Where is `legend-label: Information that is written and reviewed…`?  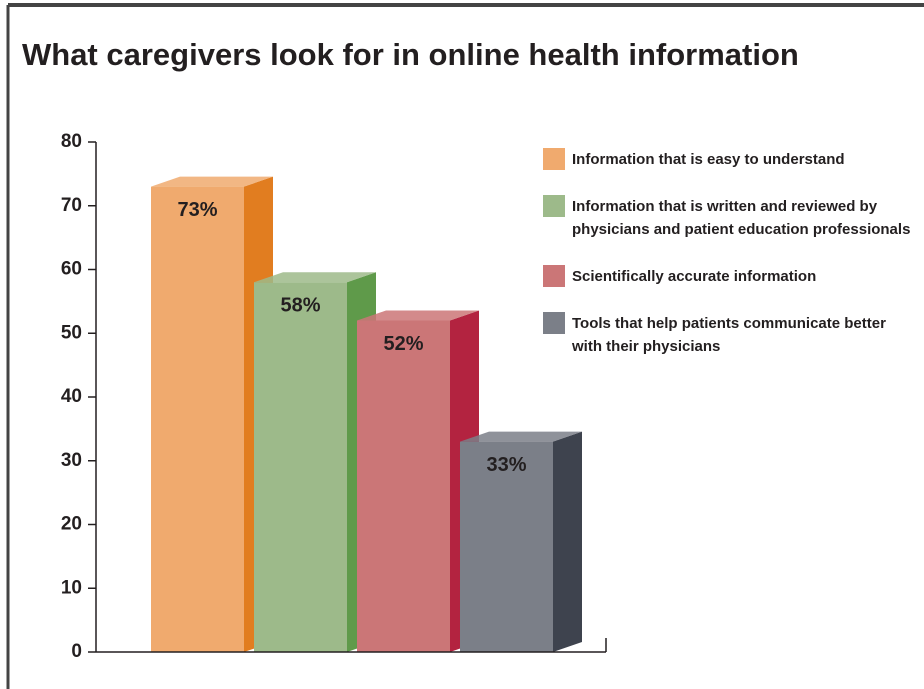
legend-label: Information that is written and reviewed… is located at coordinates (741, 218).